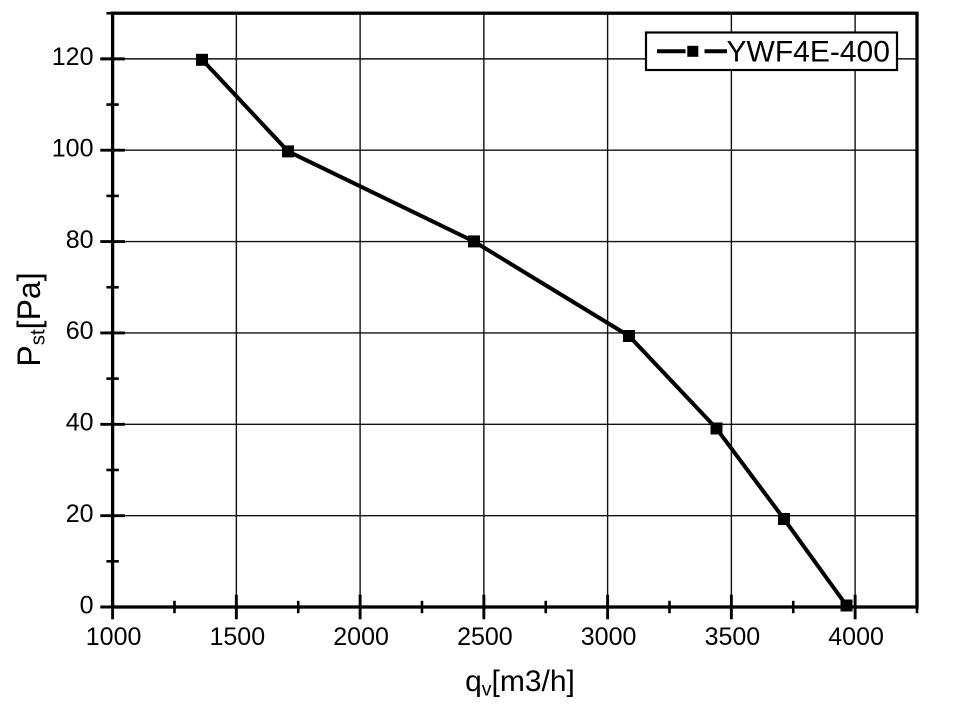 The height and width of the screenshot is (707, 958). What do you see at coordinates (80, 240) in the screenshot?
I see `svg-text: 80` at bounding box center [80, 240].